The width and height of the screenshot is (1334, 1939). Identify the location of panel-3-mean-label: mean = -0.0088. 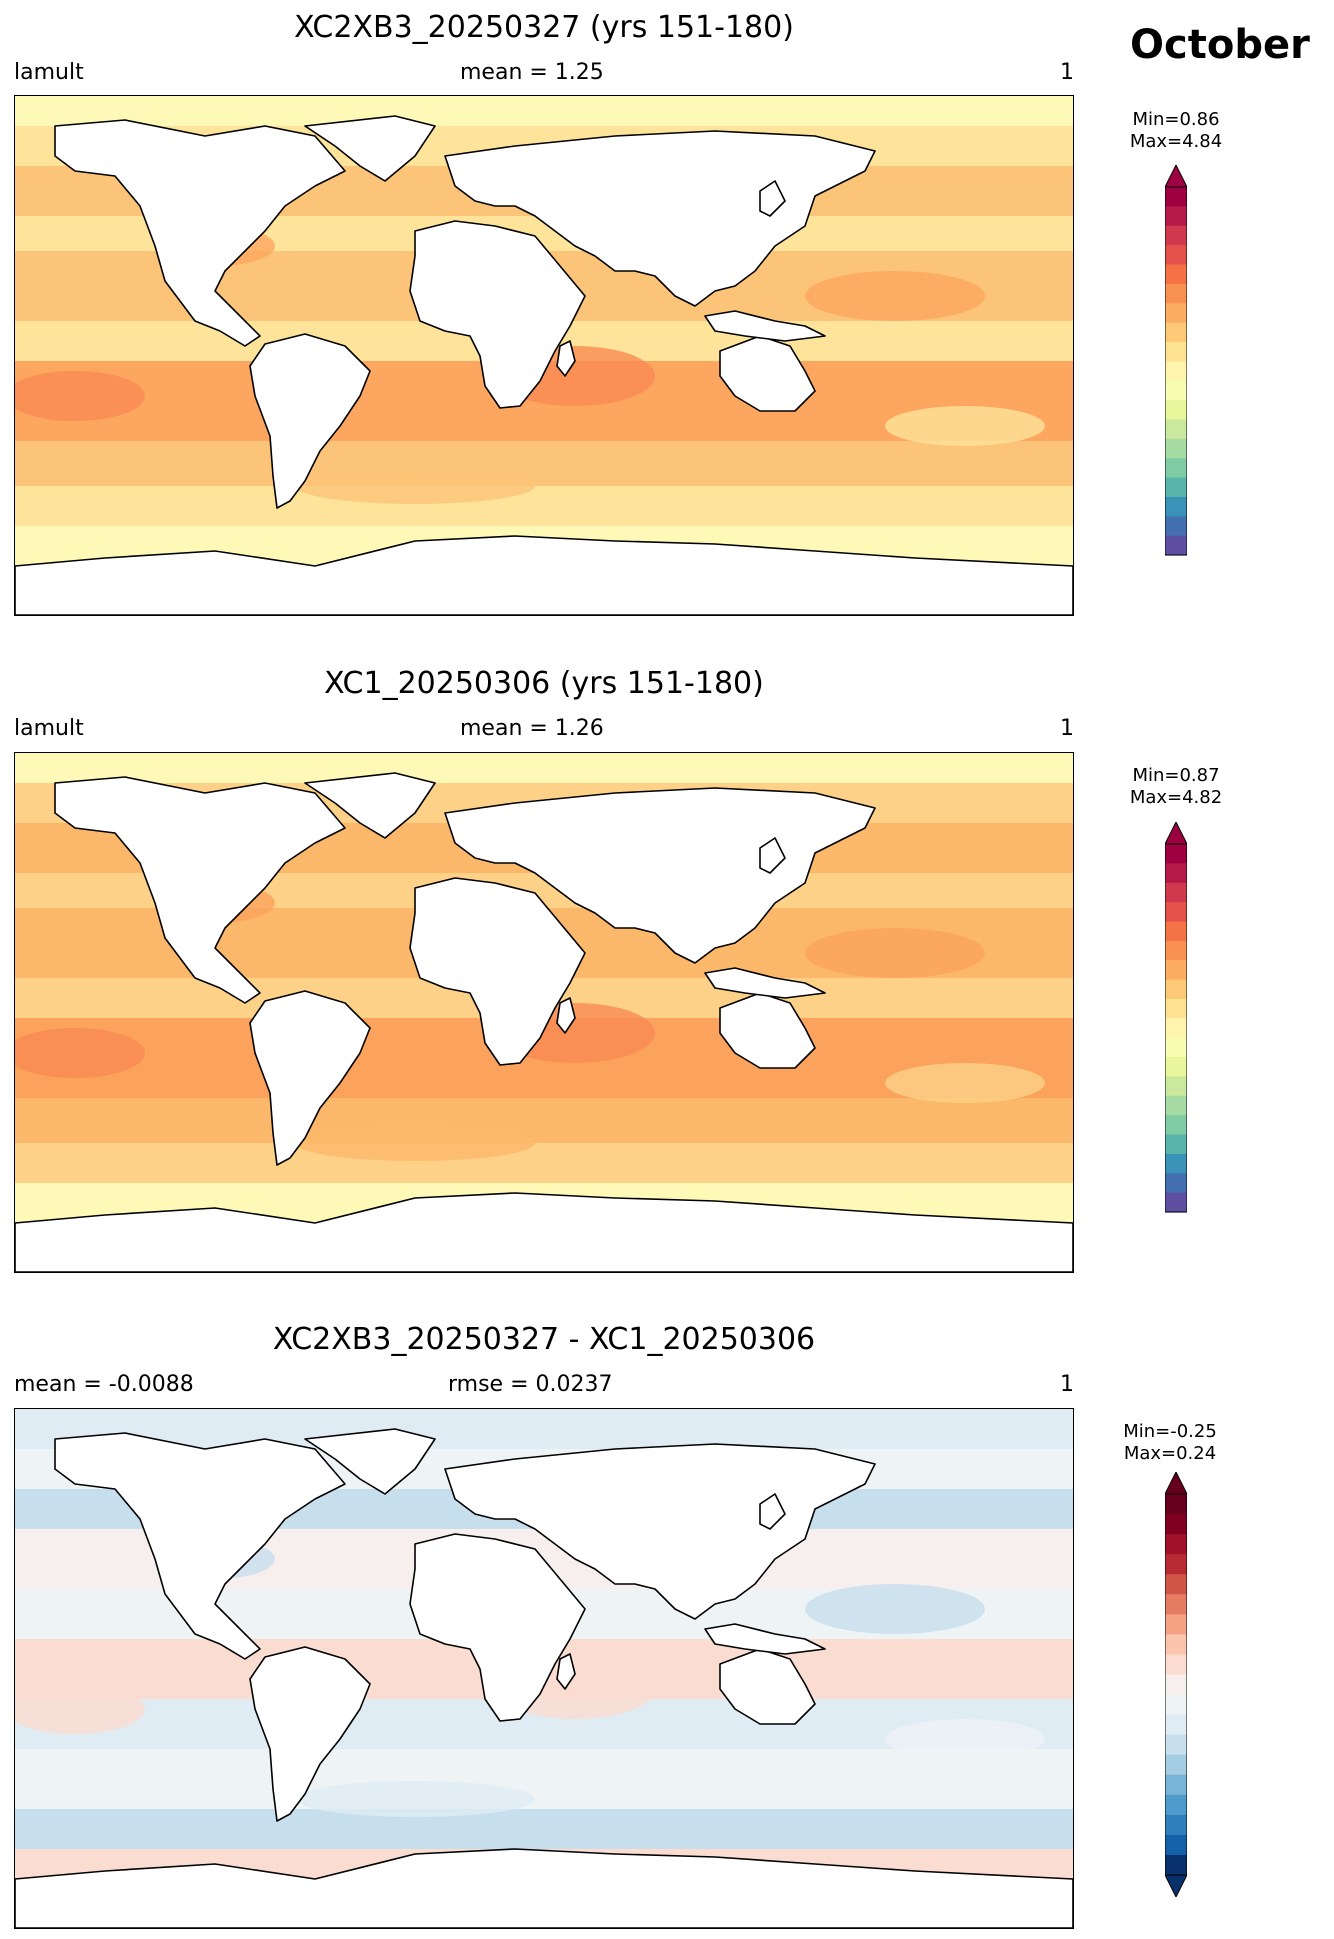
(104, 1384).